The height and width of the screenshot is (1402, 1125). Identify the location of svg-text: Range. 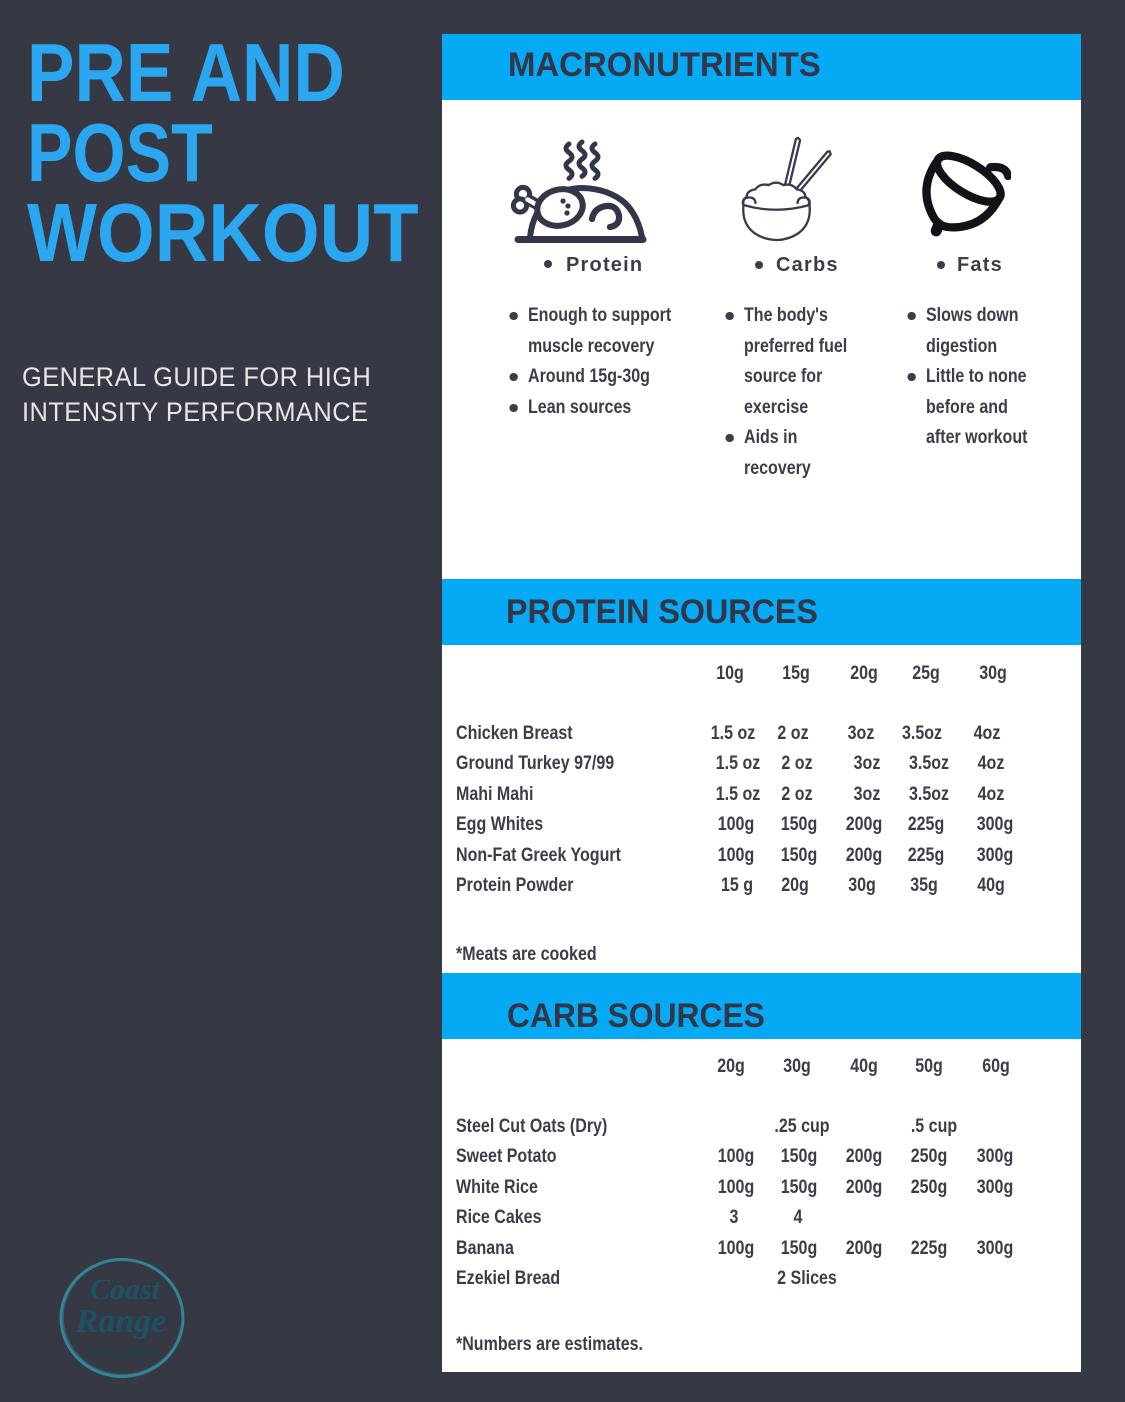
(121, 1321).